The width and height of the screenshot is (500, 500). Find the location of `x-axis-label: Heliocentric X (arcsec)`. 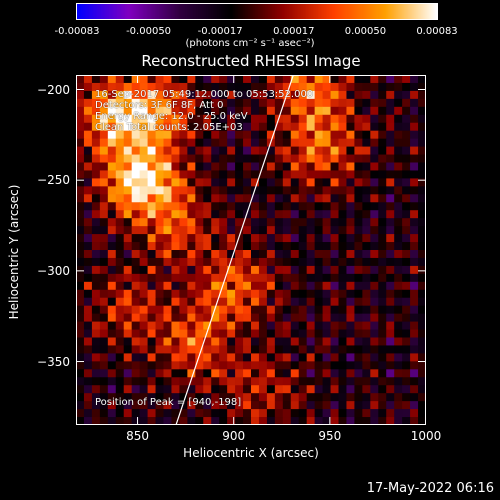

x-axis-label: Heliocentric X (arcsec) is located at coordinates (251, 453).